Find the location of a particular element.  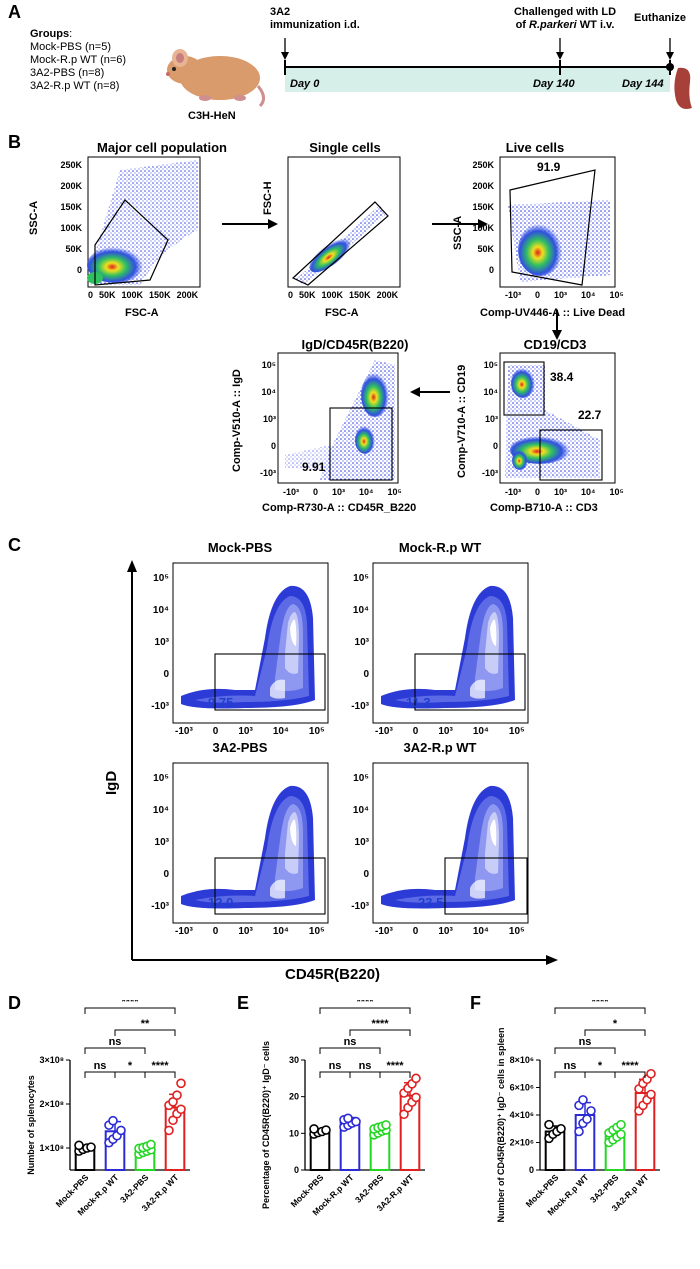

panel-letter-b: B is located at coordinates (14, 142).